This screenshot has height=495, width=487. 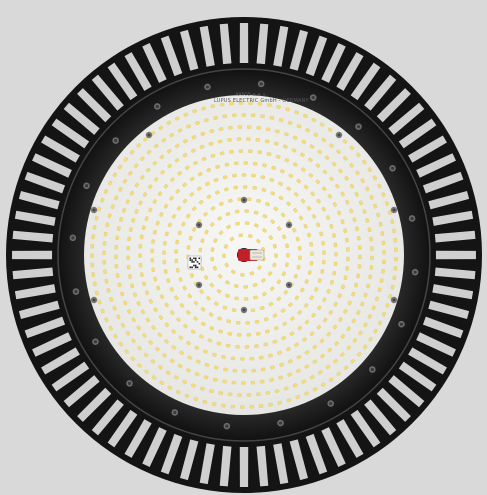 I want to click on board-marking-line1: KASCO ⊕ ⊕ ⚠, so click(x=251, y=94).